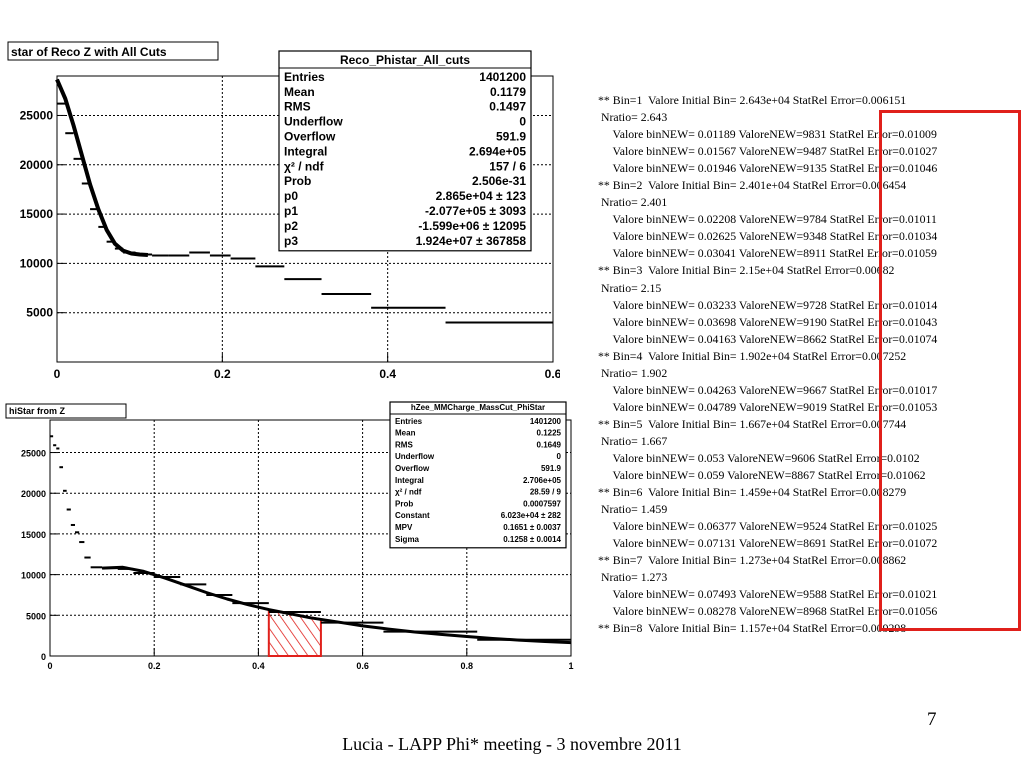  Describe the element at coordinates (630, 287) in the screenshot. I see `log-line: Nratio= 2.15` at that location.